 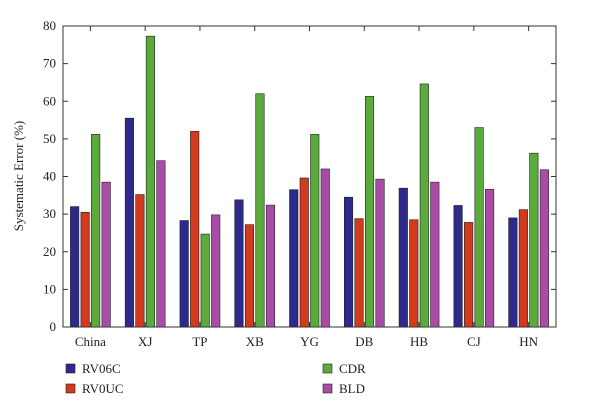 I want to click on y-tick-label: 30, so click(x=49, y=213).